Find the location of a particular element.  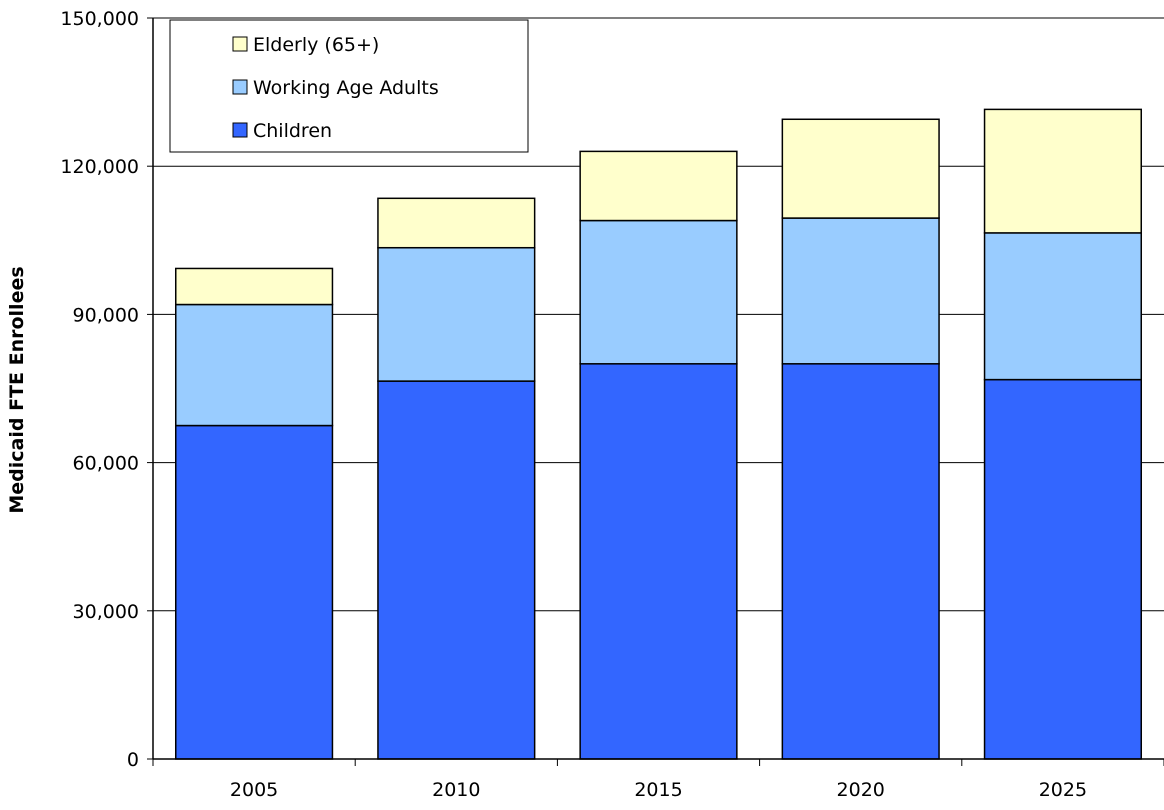

x-tick-label: 2005 is located at coordinates (254, 790).